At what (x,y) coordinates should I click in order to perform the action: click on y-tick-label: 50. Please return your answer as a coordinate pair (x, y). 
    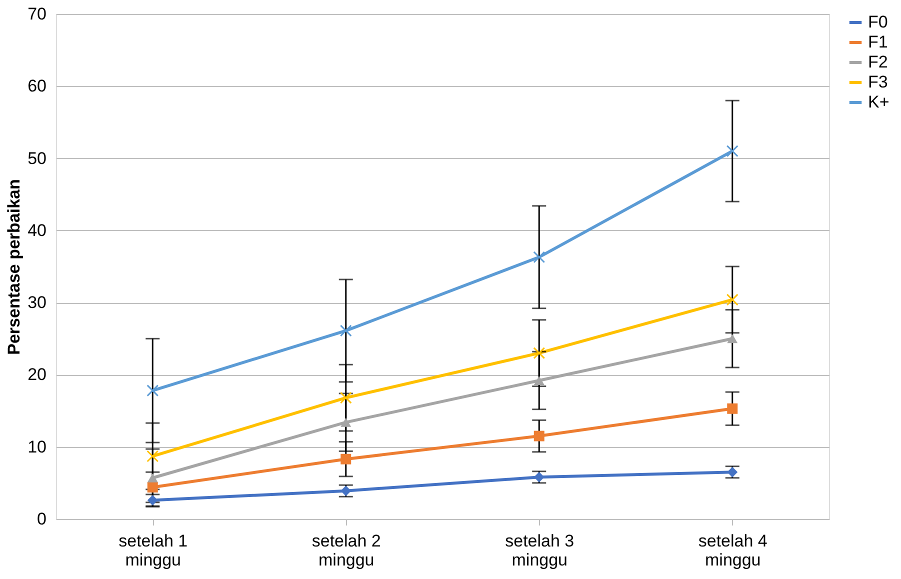
    Looking at the image, I should click on (37, 158).